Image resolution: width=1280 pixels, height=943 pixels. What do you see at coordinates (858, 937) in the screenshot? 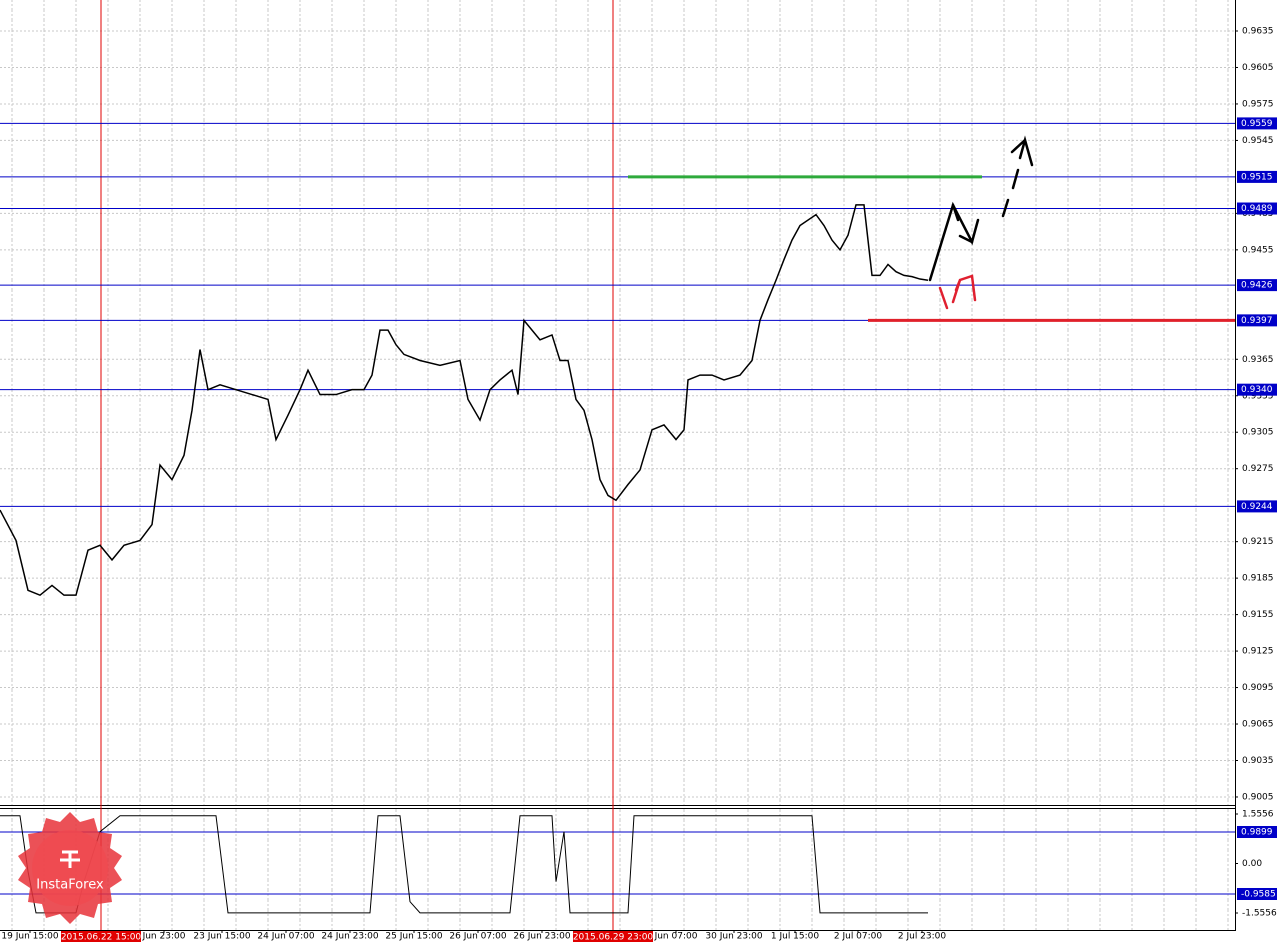
I see `x-tick-label: 2 Jul 07:00` at bounding box center [858, 937].